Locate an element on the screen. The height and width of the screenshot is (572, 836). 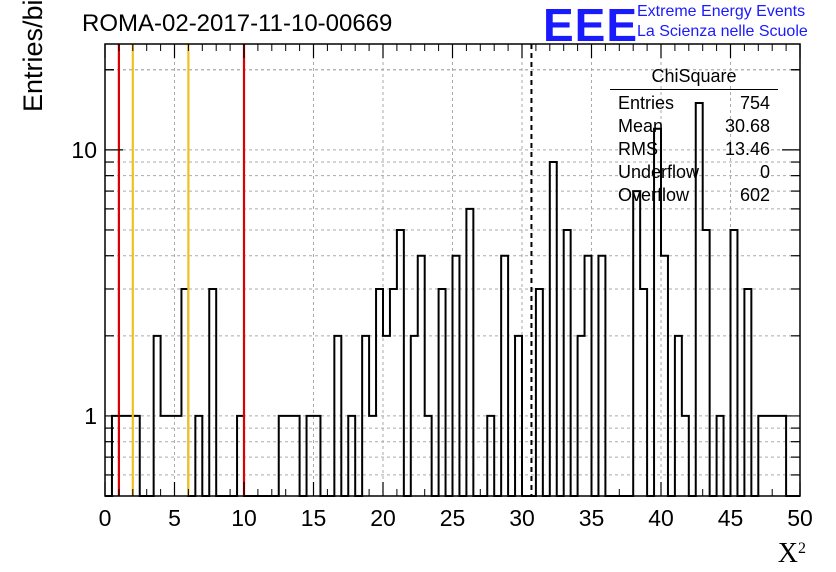
stats-row: Underflow 0 is located at coordinates (694, 172).